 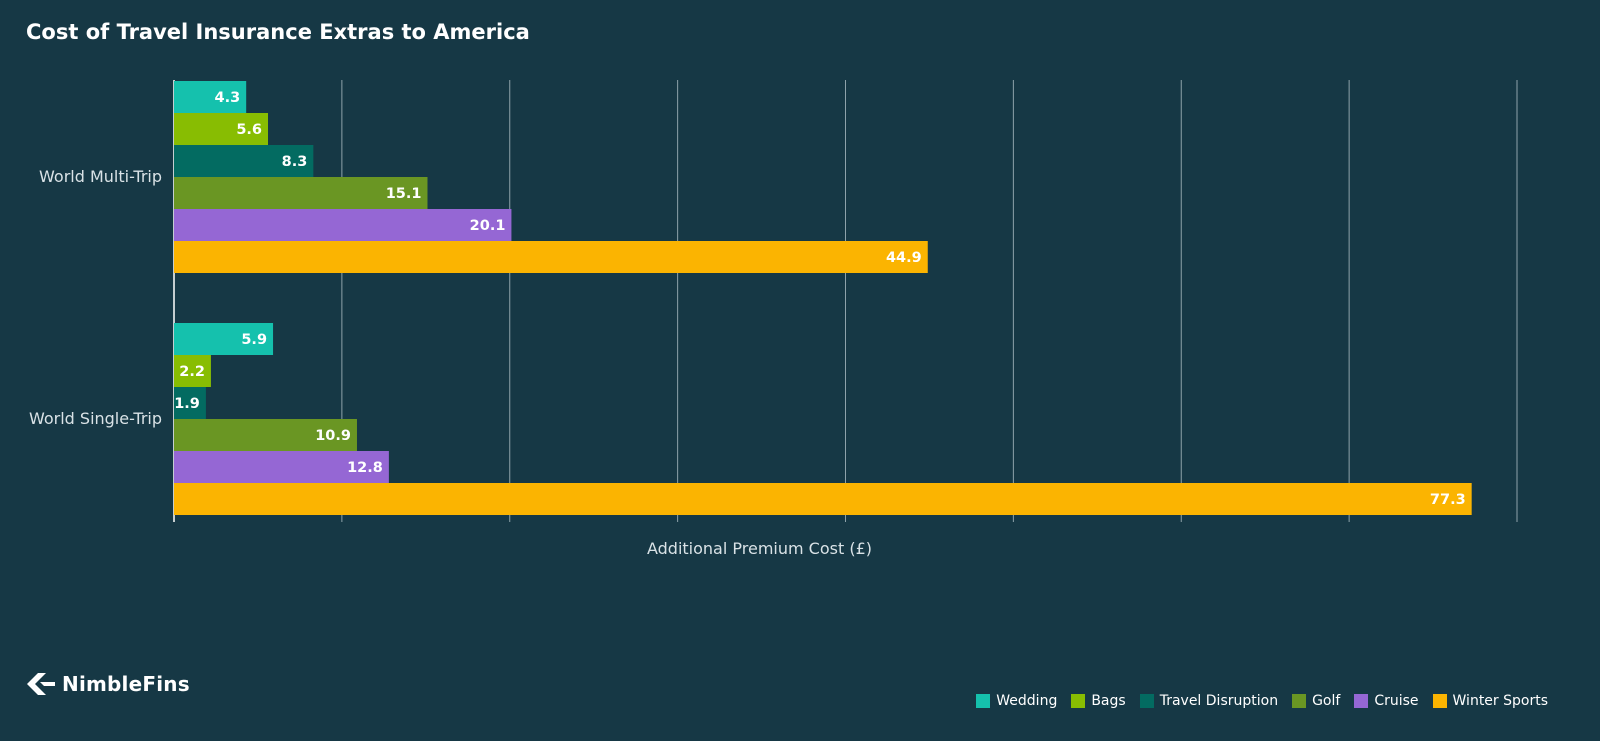 I want to click on legend-label: Winter Sports, so click(x=1500, y=701).